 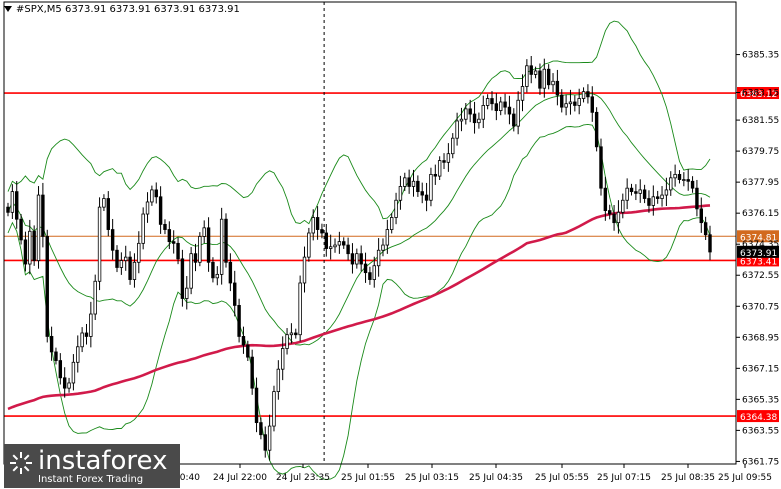 What do you see at coordinates (624, 478) in the screenshot?
I see `x-tick-label: 25 Jul 07:15` at bounding box center [624, 478].